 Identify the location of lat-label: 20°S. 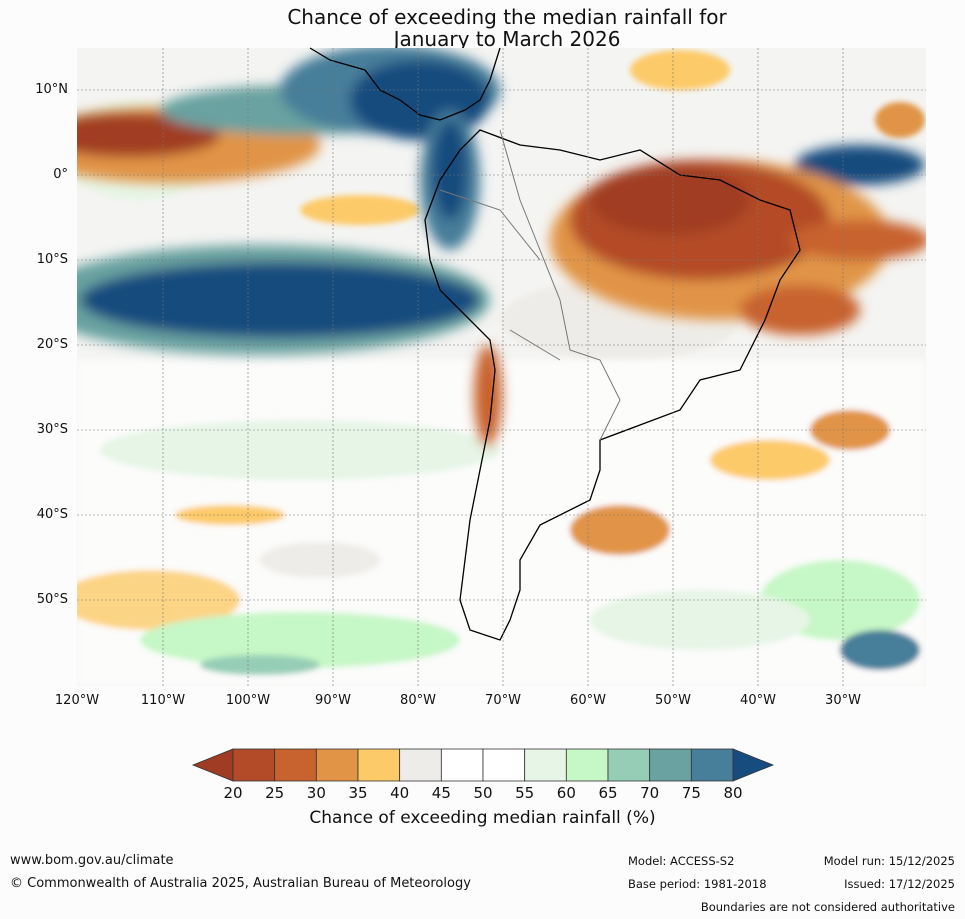
(52, 344).